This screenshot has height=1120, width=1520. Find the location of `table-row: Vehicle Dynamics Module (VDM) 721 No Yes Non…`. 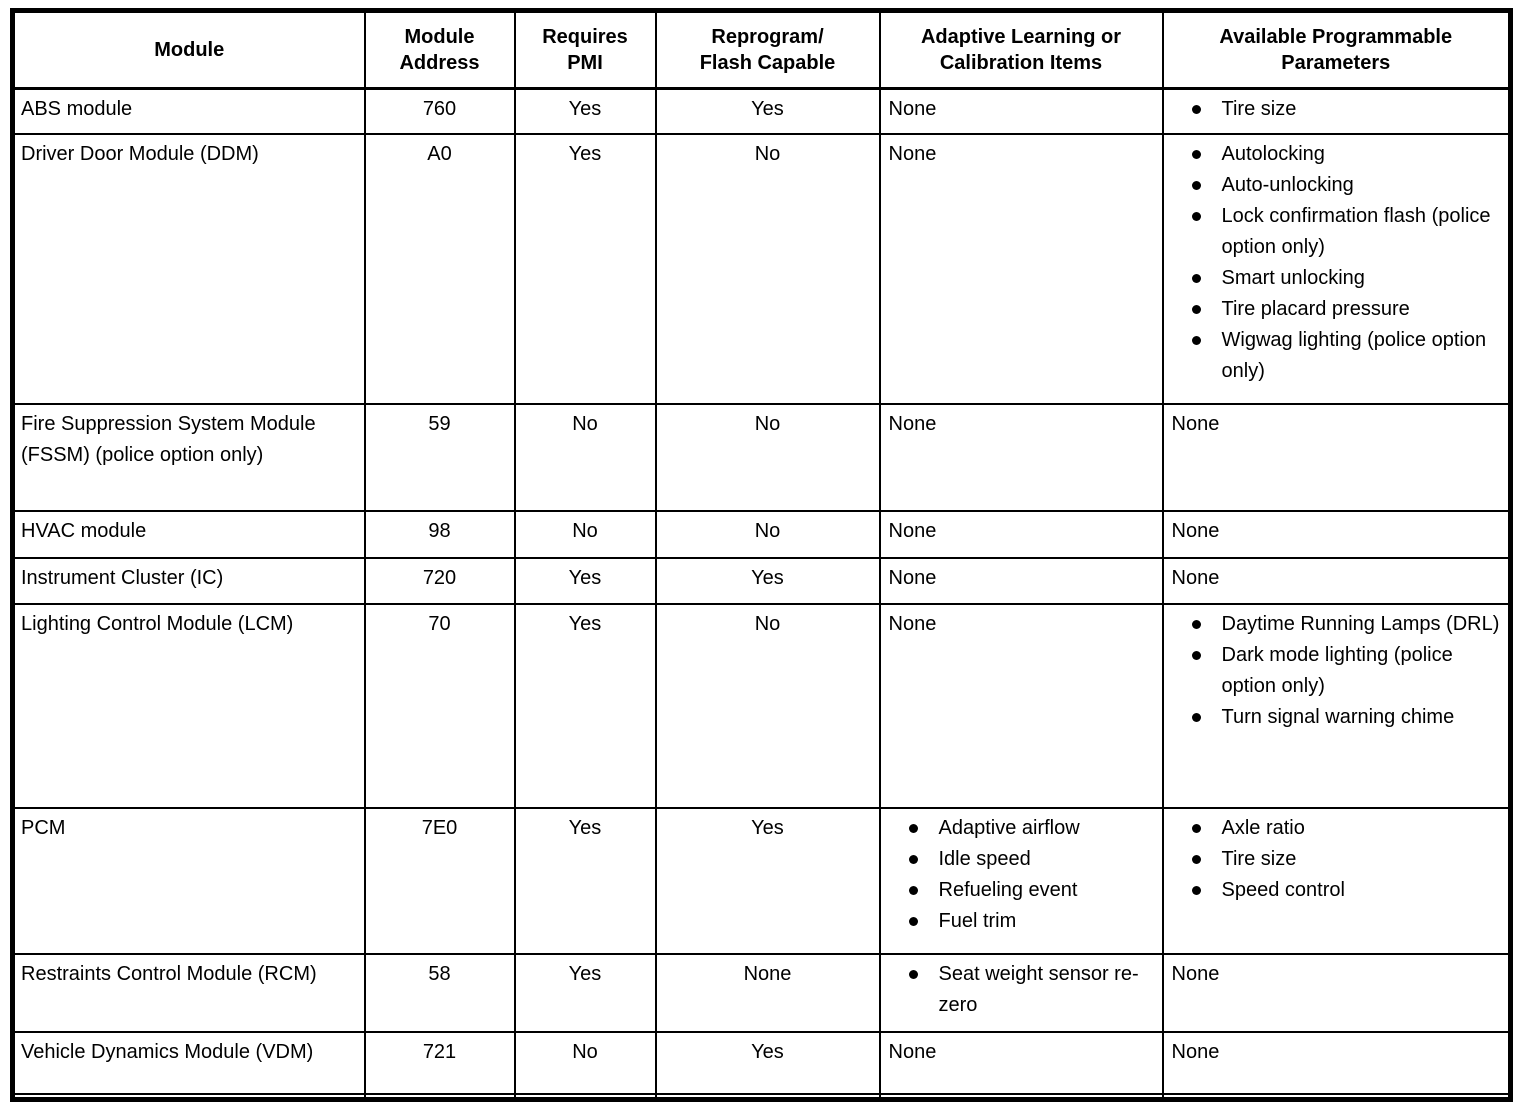

table-row: Vehicle Dynamics Module (VDM) 721 No Yes Non… is located at coordinates (761, 1062).